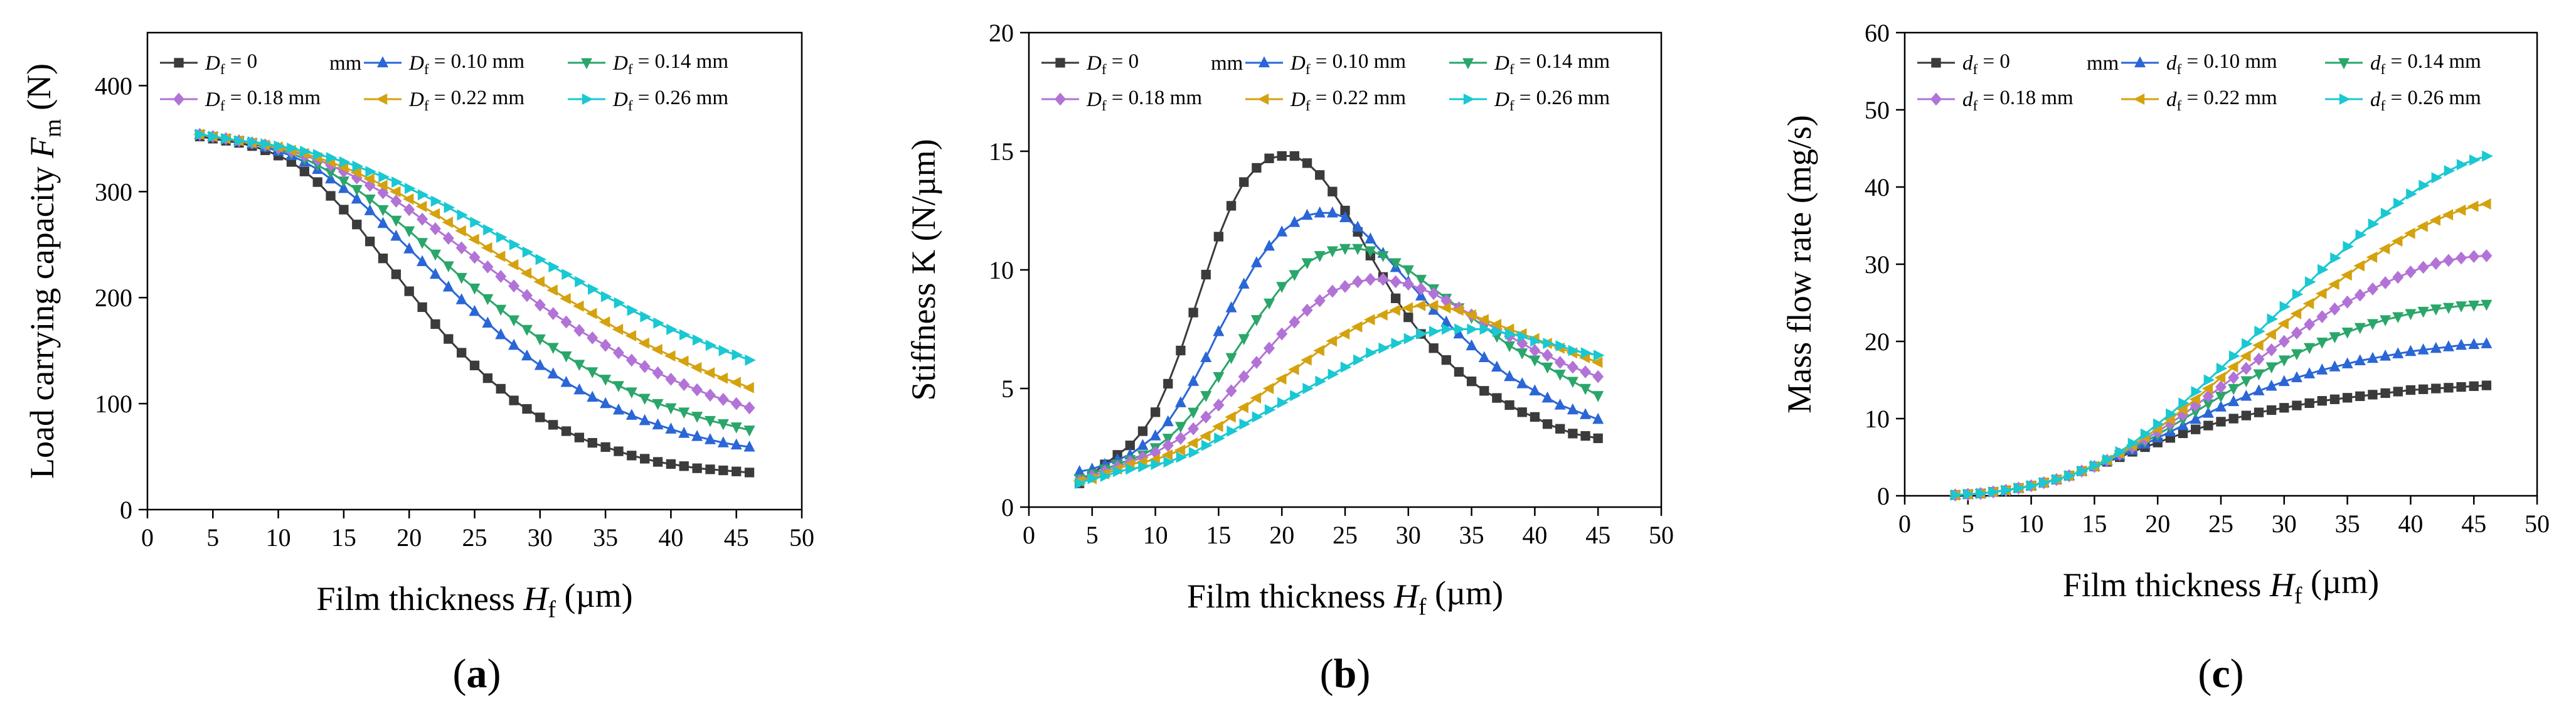 This screenshot has height=728, width=2576. Describe the element at coordinates (552, 609) in the screenshot. I see `x-axis-title-part: f` at that location.